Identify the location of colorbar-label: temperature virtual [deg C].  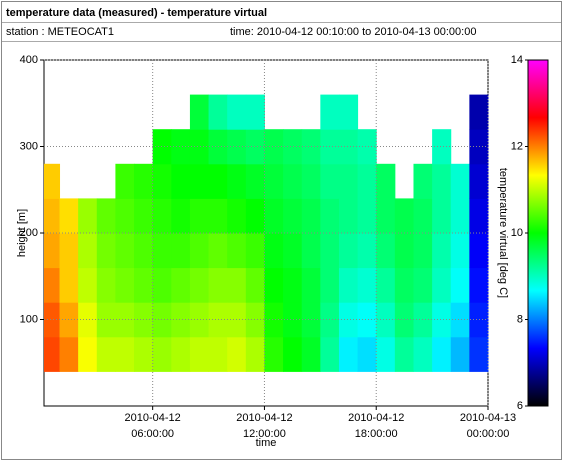
(503, 233).